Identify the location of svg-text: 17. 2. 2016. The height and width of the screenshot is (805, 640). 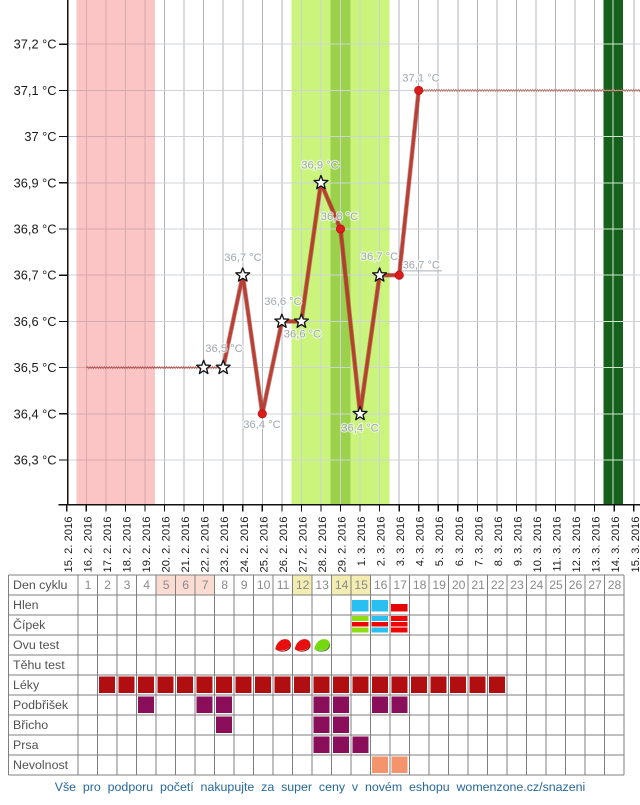
(108, 545).